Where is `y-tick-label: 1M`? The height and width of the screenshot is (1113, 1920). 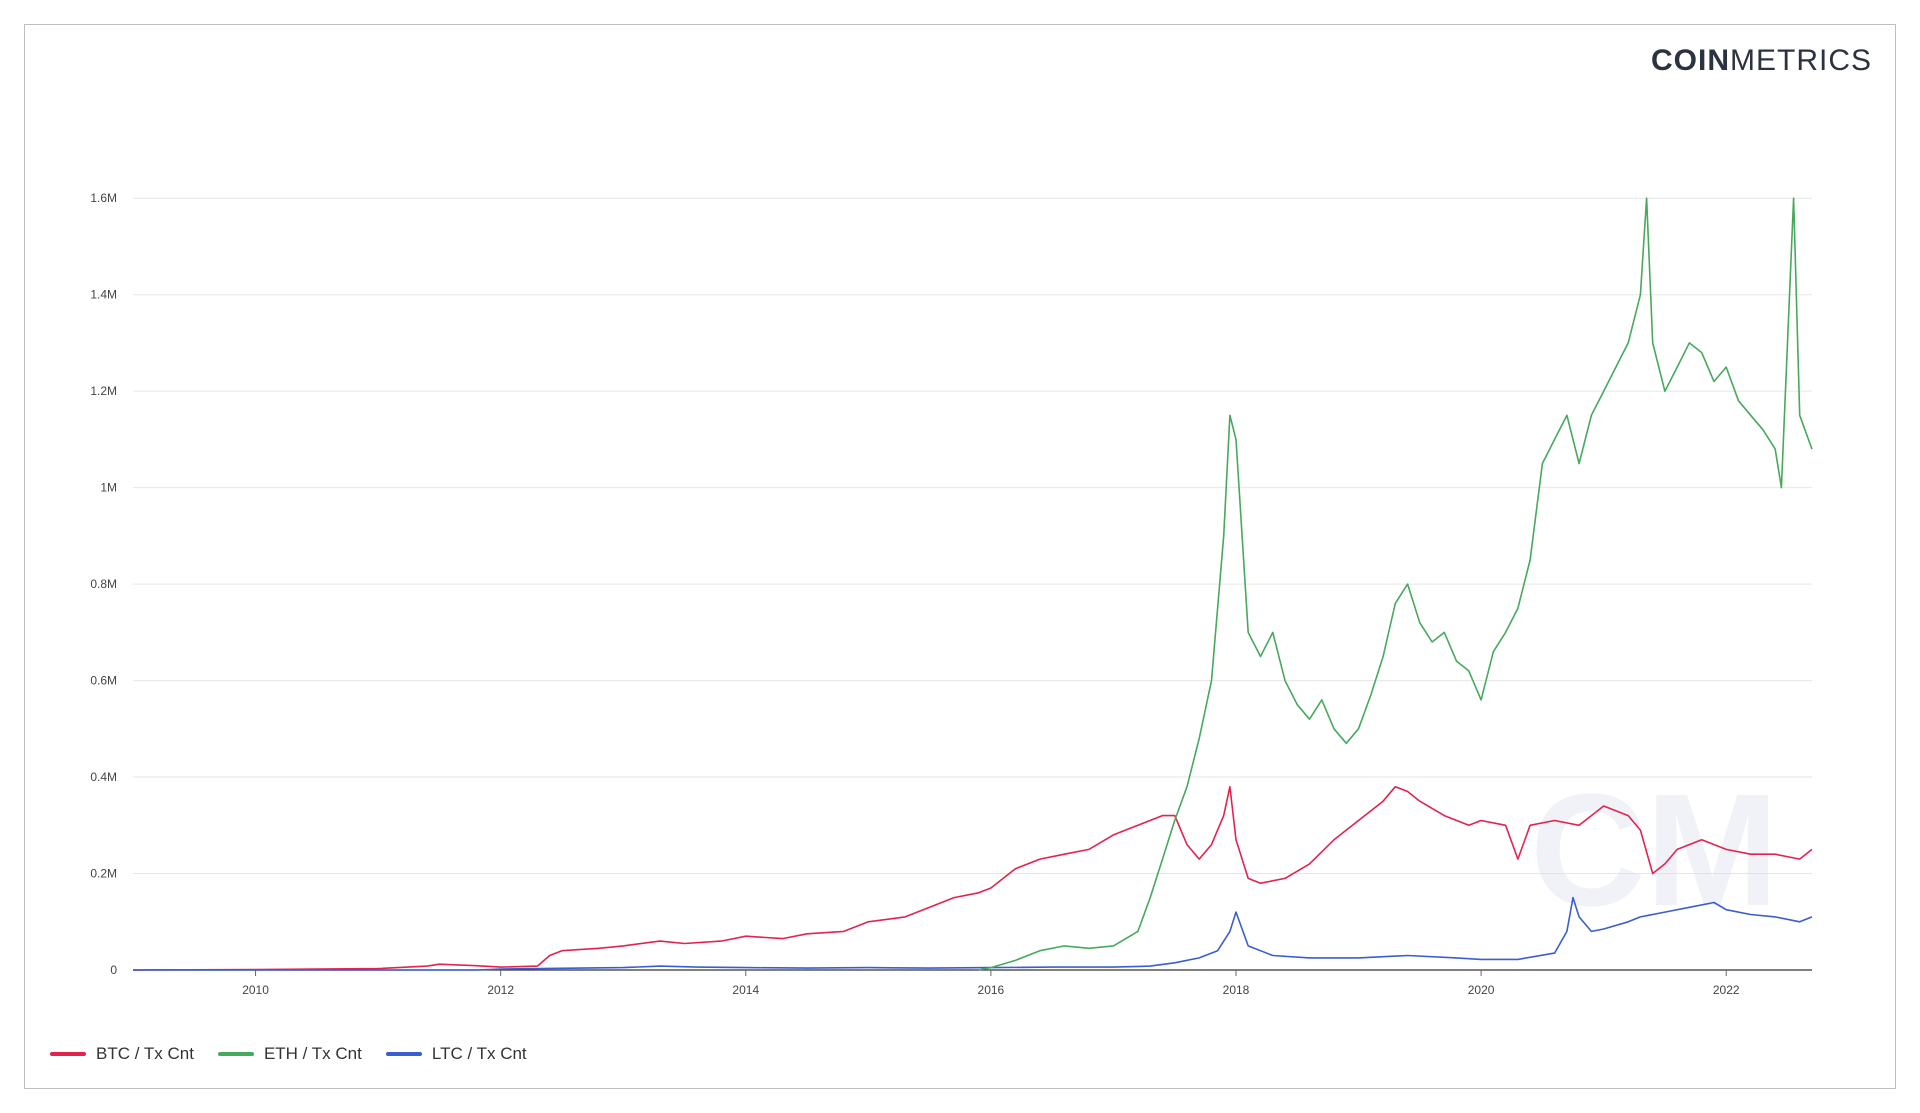 y-tick-label: 1M is located at coordinates (108, 488).